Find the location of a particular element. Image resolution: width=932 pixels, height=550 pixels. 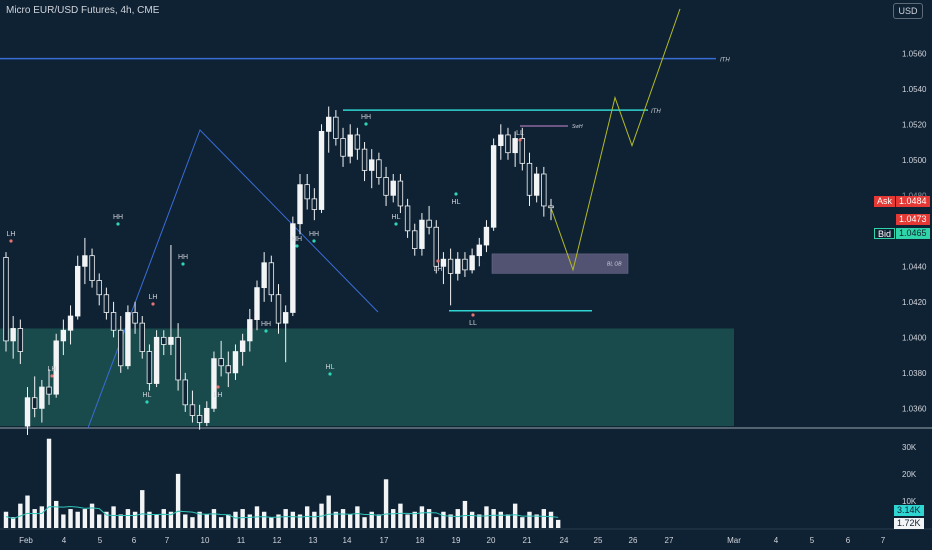

structure-label: HH is located at coordinates (183, 257).